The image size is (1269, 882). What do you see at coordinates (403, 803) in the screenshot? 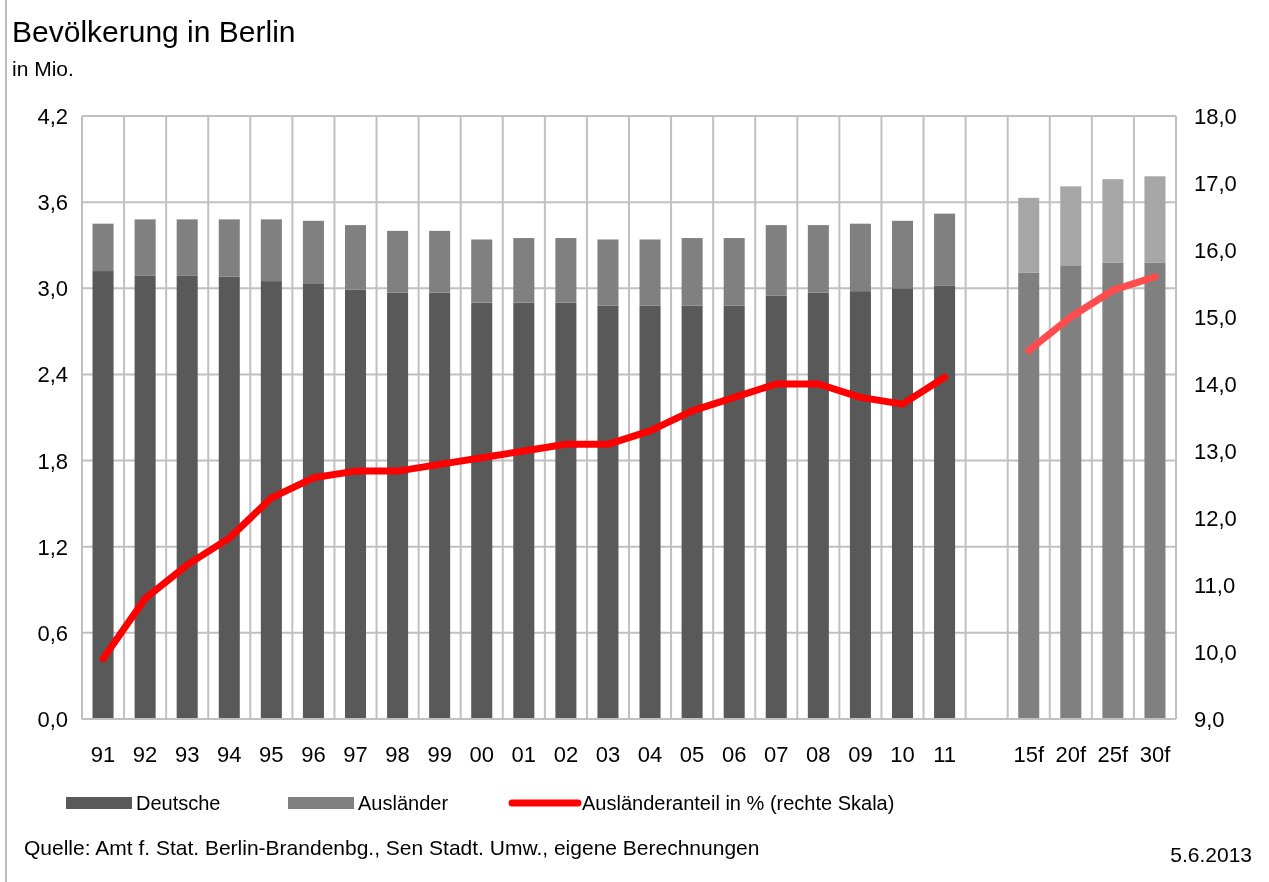
I see `legend-label: Ausländer` at bounding box center [403, 803].